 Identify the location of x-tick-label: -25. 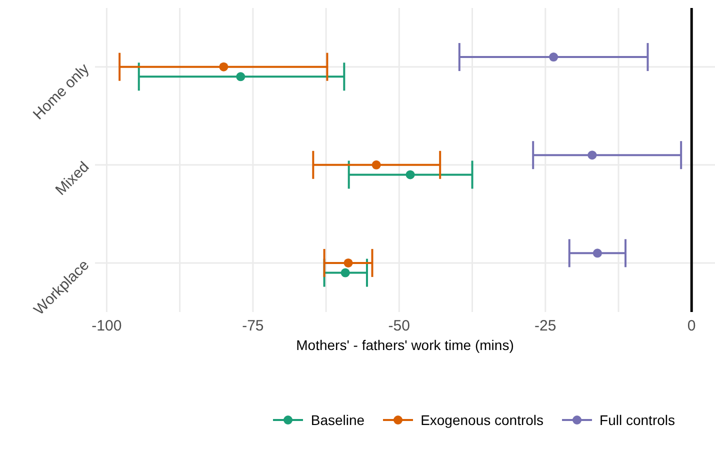
(545, 326).